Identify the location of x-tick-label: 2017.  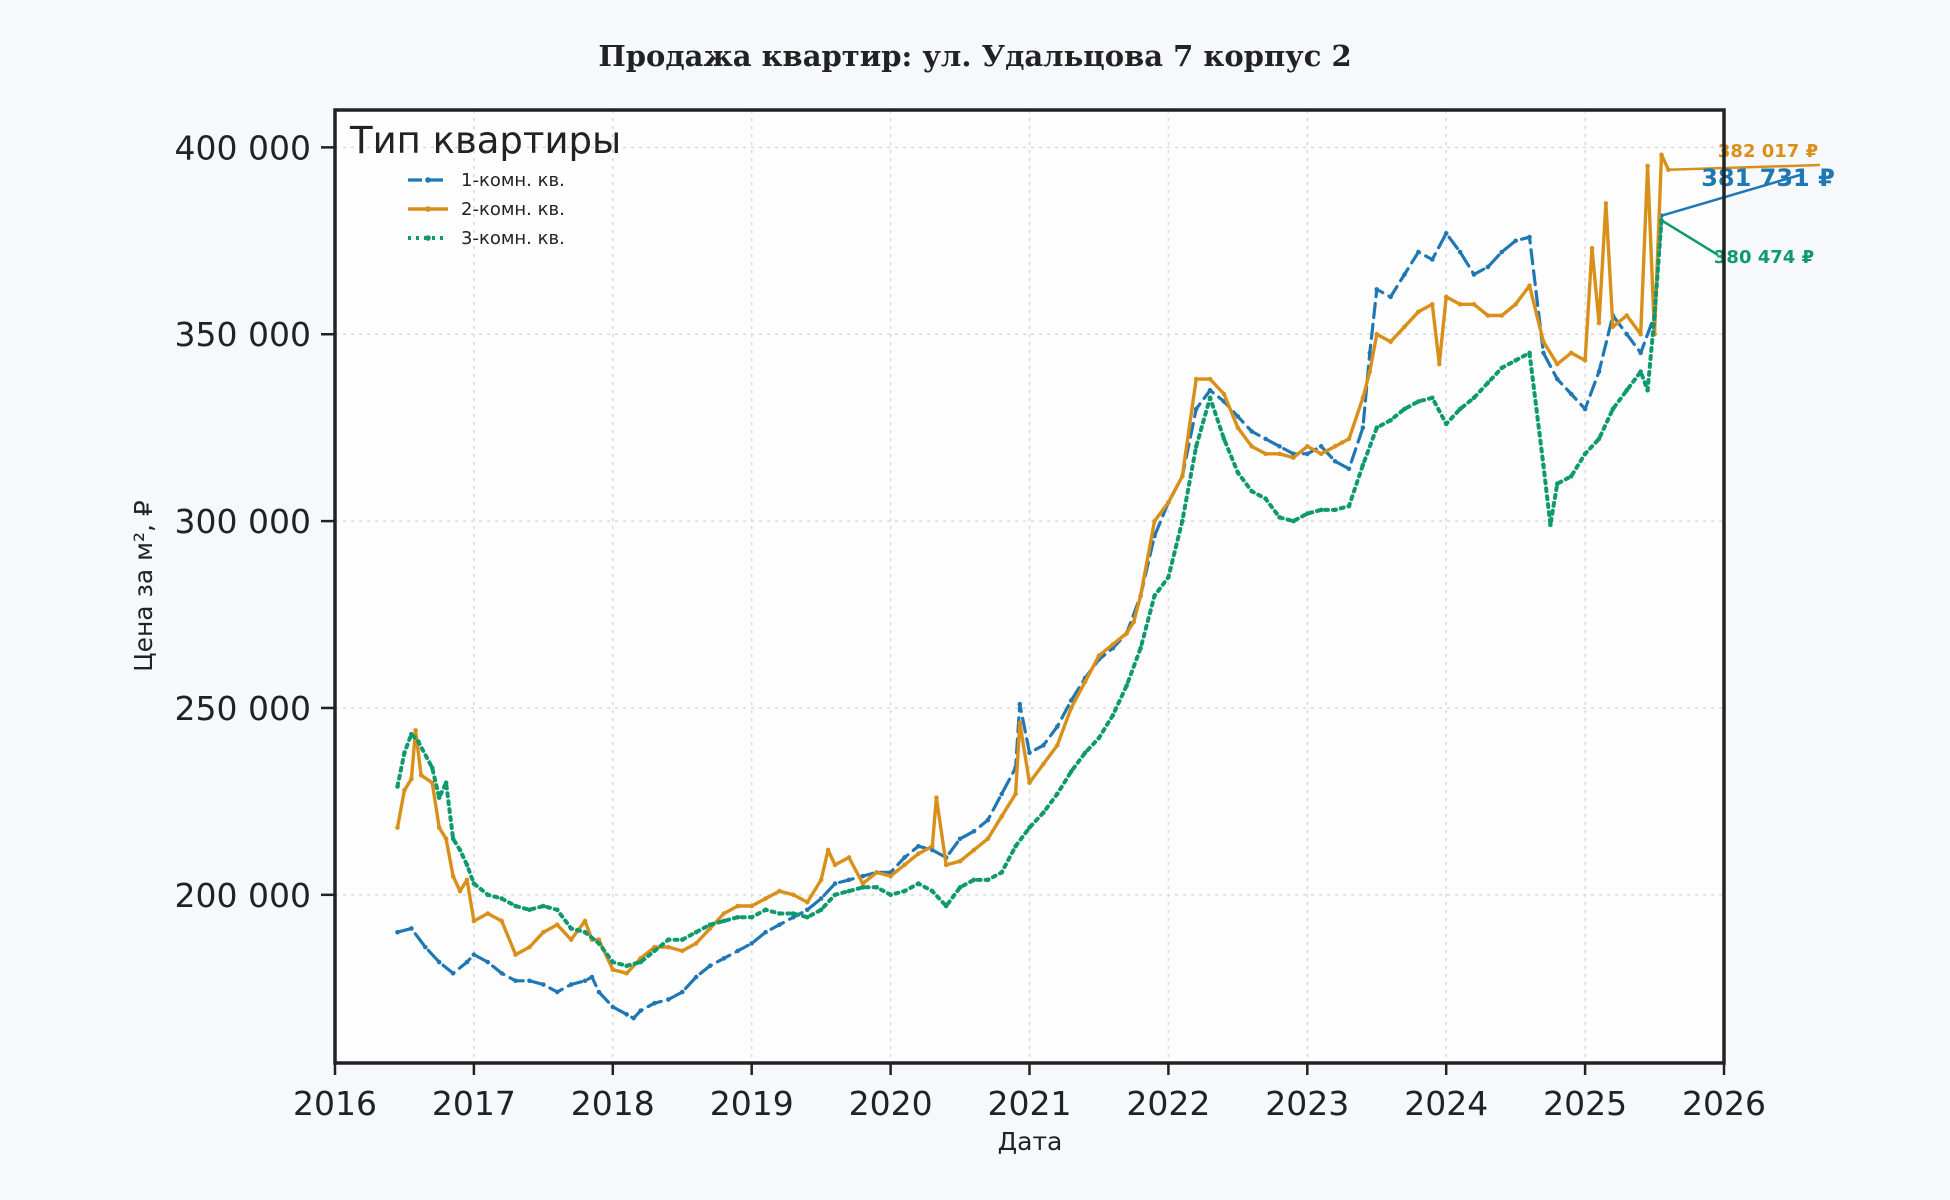
(474, 1103).